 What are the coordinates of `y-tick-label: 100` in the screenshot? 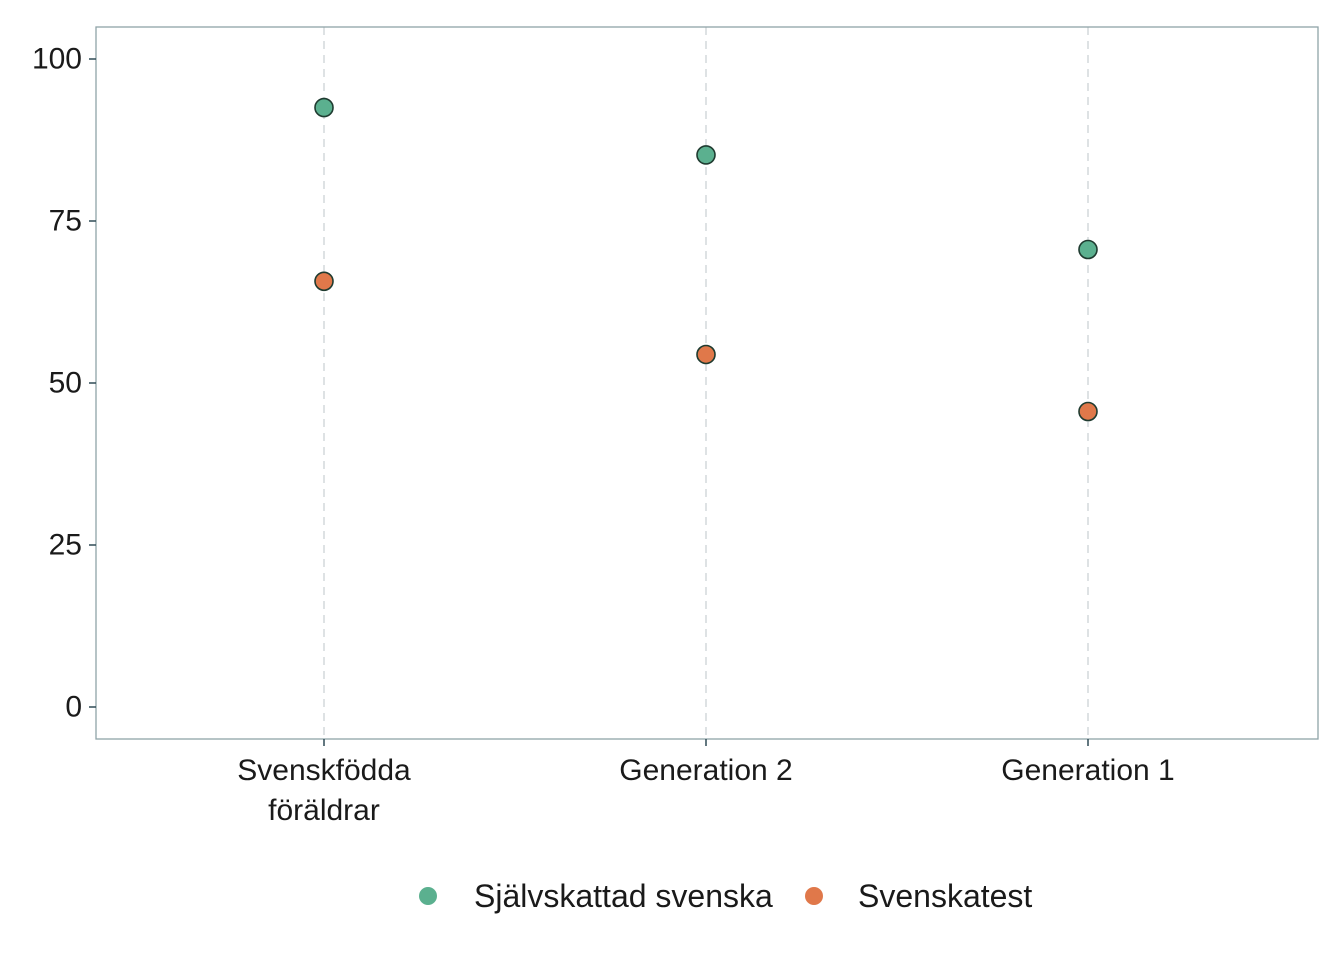 It's located at (57, 59).